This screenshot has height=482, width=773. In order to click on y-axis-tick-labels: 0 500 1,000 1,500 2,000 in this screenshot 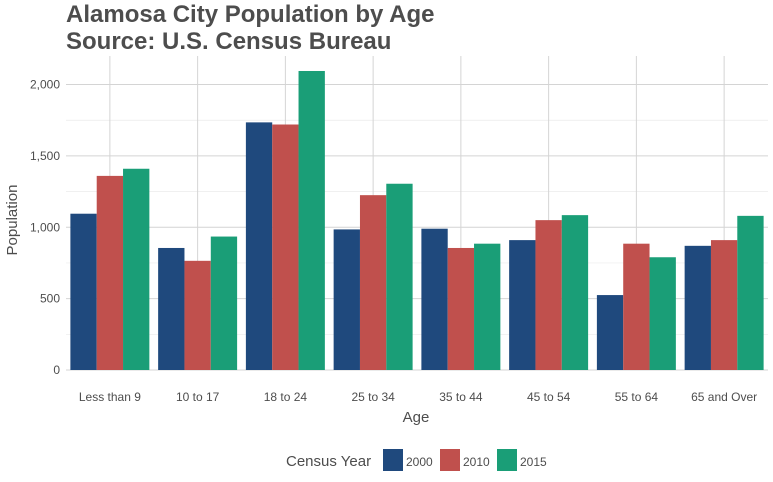, I will do `click(45, 227)`.